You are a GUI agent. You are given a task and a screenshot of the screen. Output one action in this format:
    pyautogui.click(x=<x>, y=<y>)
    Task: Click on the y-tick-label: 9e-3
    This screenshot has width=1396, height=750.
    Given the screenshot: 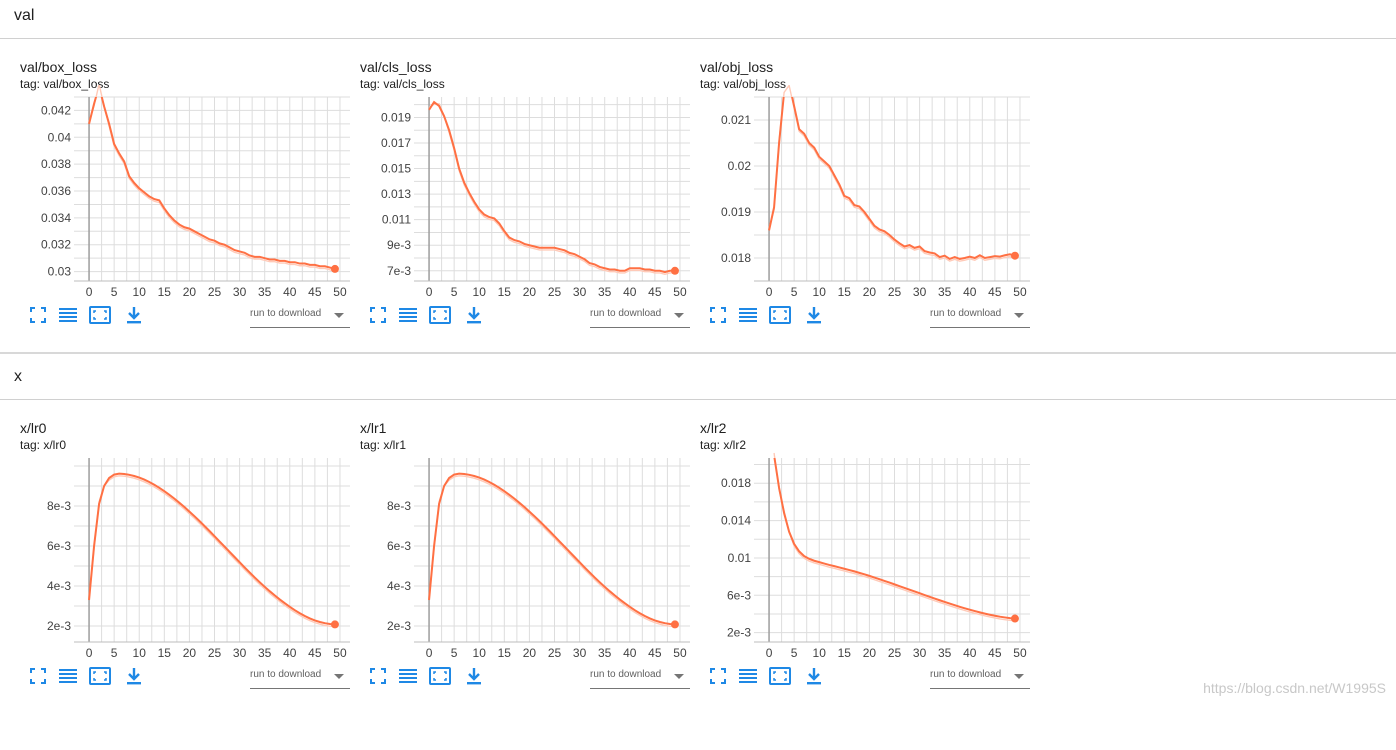 What is the action you would take?
    pyautogui.click(x=399, y=245)
    